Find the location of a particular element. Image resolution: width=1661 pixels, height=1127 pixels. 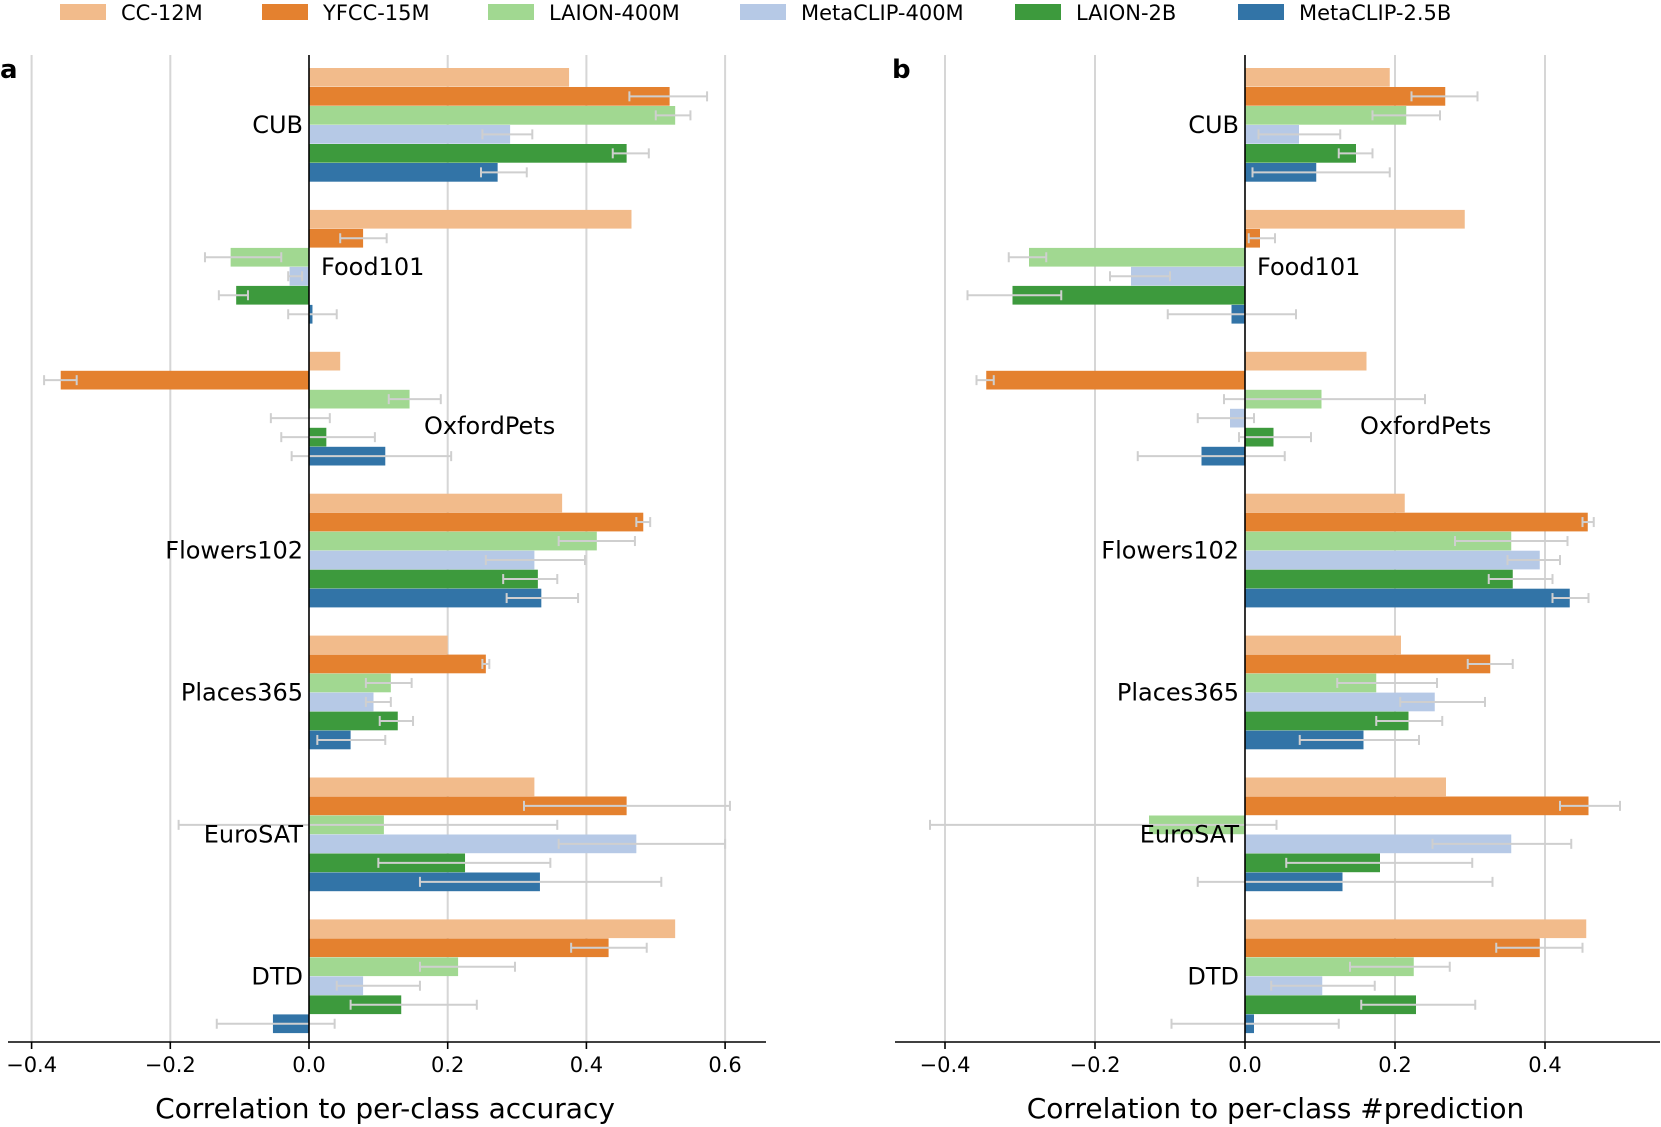

legend-swatch-yfcc-15m is located at coordinates (285, 12).